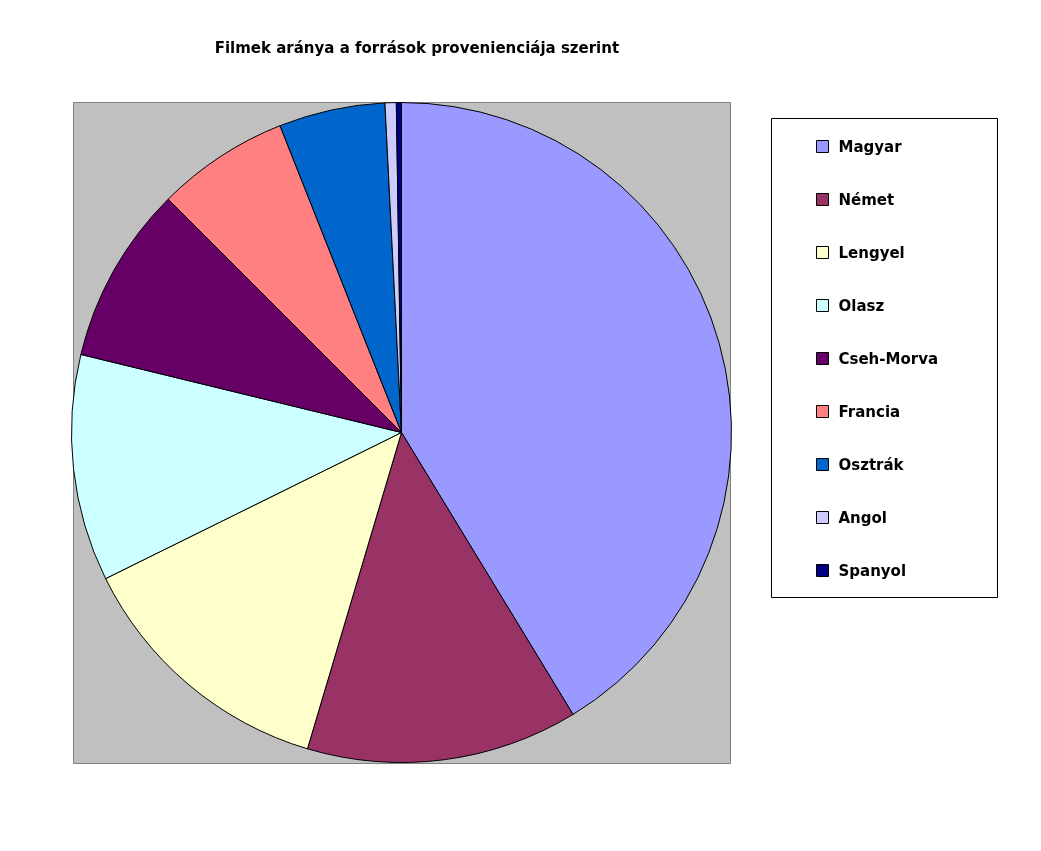 This screenshot has height=851, width=1041. I want to click on legend-label: Lengyel, so click(871, 252).